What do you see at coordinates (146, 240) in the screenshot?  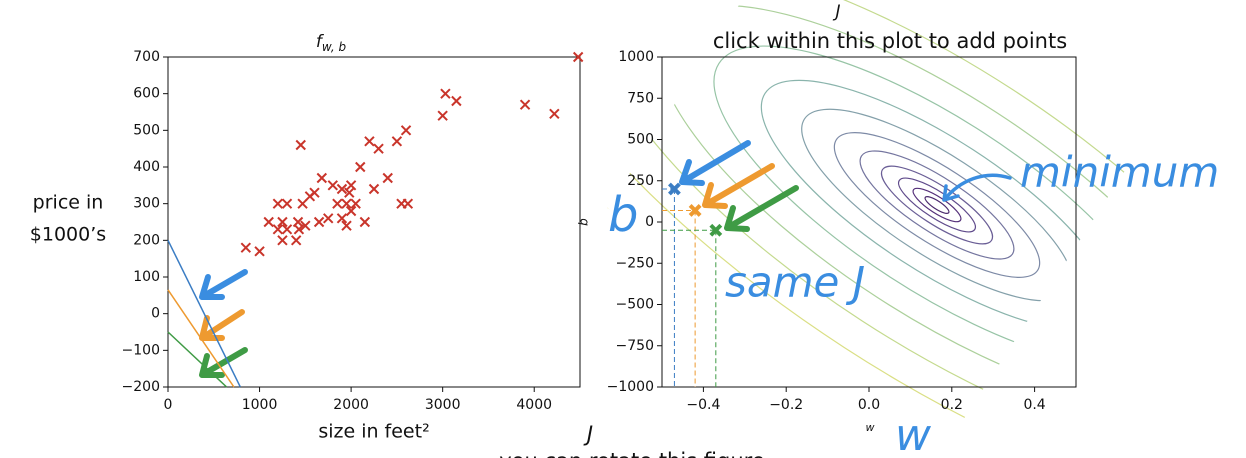 I see `y-tick-label: 200` at bounding box center [146, 240].